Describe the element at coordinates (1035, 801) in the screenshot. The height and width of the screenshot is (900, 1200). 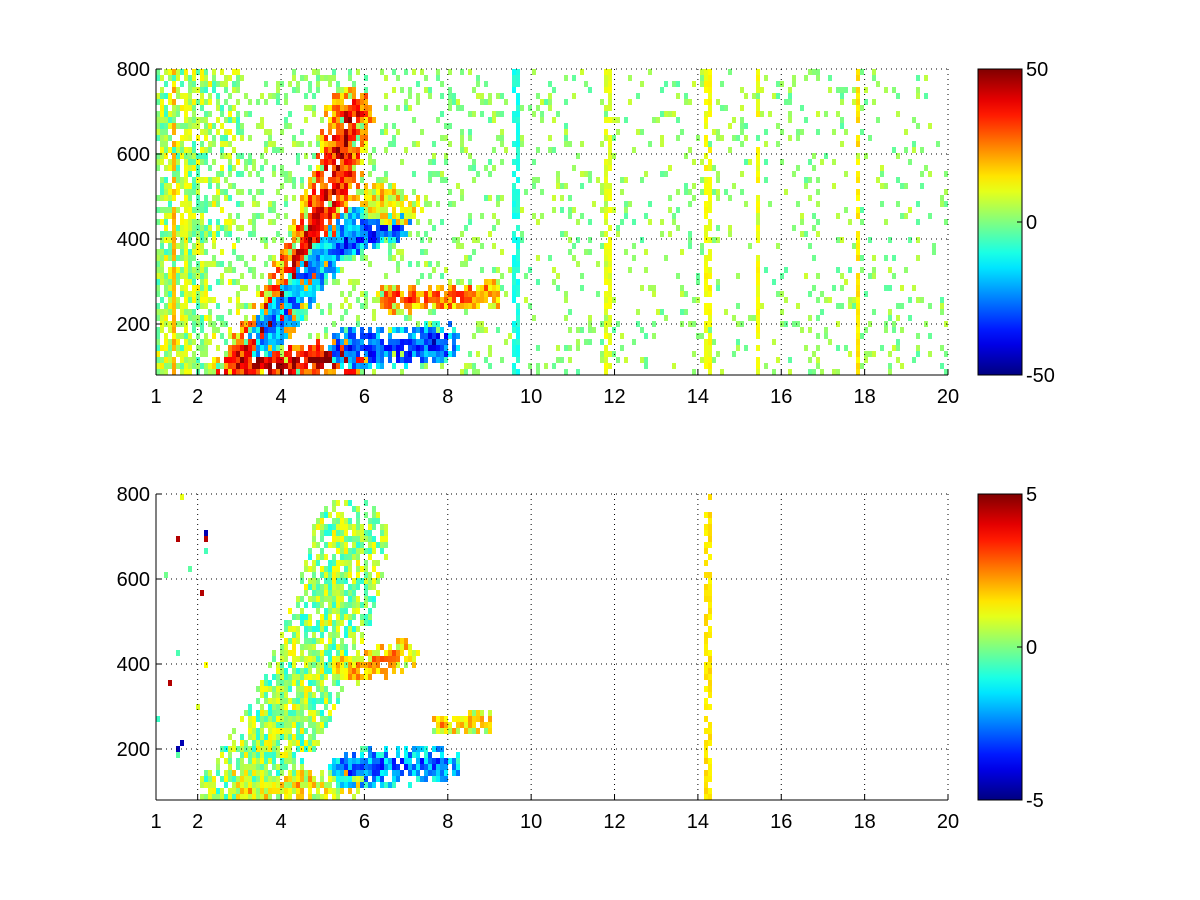
I see `colorbar-tick-label: -5` at that location.